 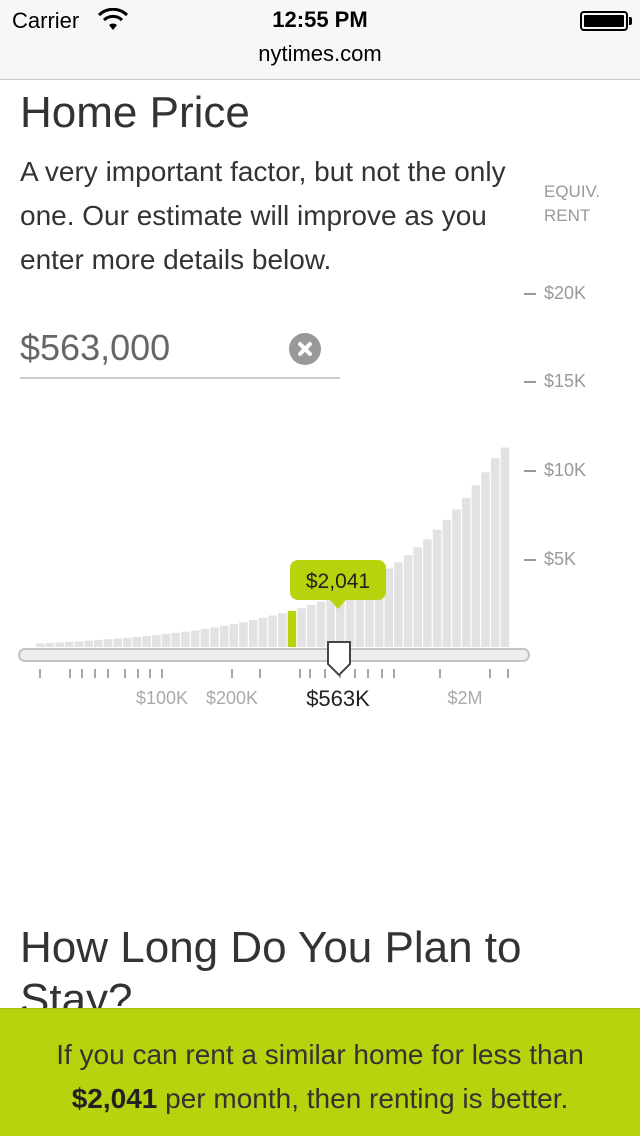 I want to click on x-tick-label-selected-price: $563K, so click(x=338, y=698).